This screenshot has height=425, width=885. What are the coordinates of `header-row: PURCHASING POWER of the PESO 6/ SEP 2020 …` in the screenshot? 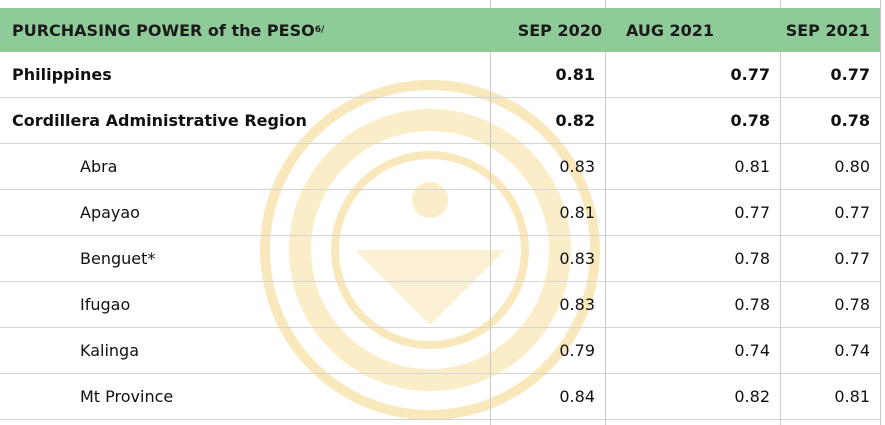 It's located at (440, 30).